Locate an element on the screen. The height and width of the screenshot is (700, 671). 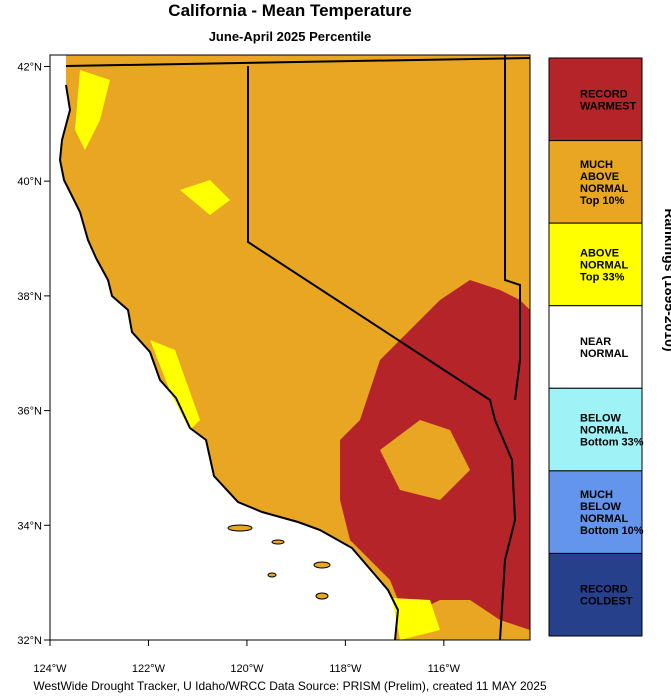
x-tick-label: 122°W is located at coordinates (149, 669).